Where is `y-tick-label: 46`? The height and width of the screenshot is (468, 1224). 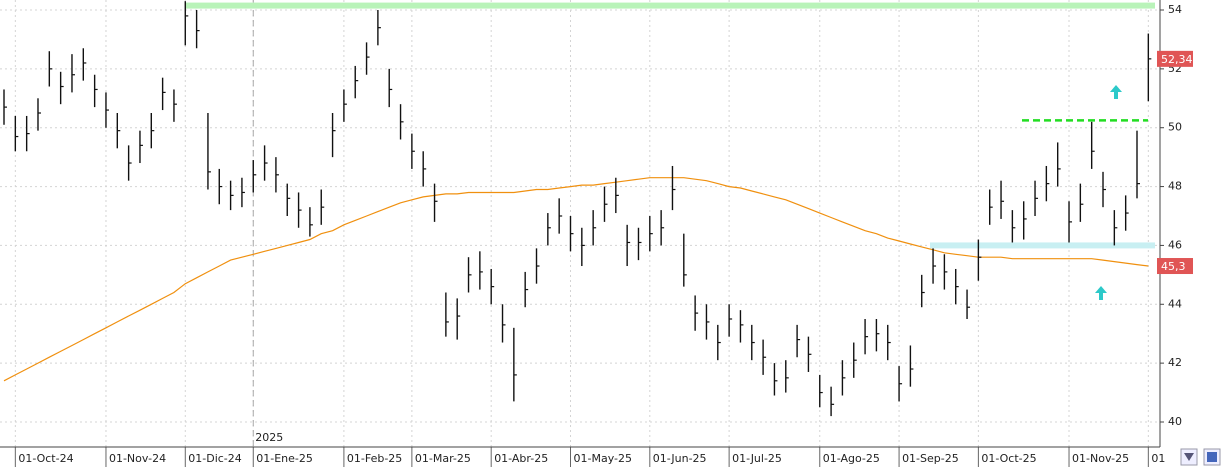
y-tick-label: 46 is located at coordinates (1175, 244).